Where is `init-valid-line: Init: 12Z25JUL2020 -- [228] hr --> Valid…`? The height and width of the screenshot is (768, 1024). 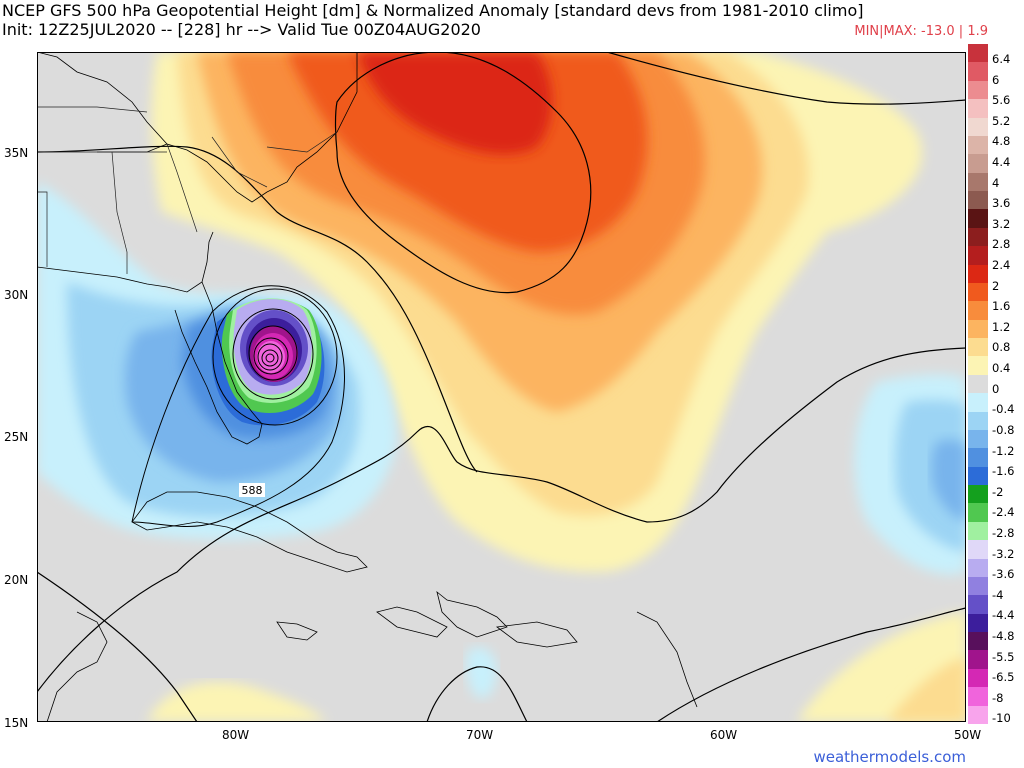
init-valid-line: Init: 12Z25JUL2020 -- [228] hr --> Valid… is located at coordinates (241, 29).